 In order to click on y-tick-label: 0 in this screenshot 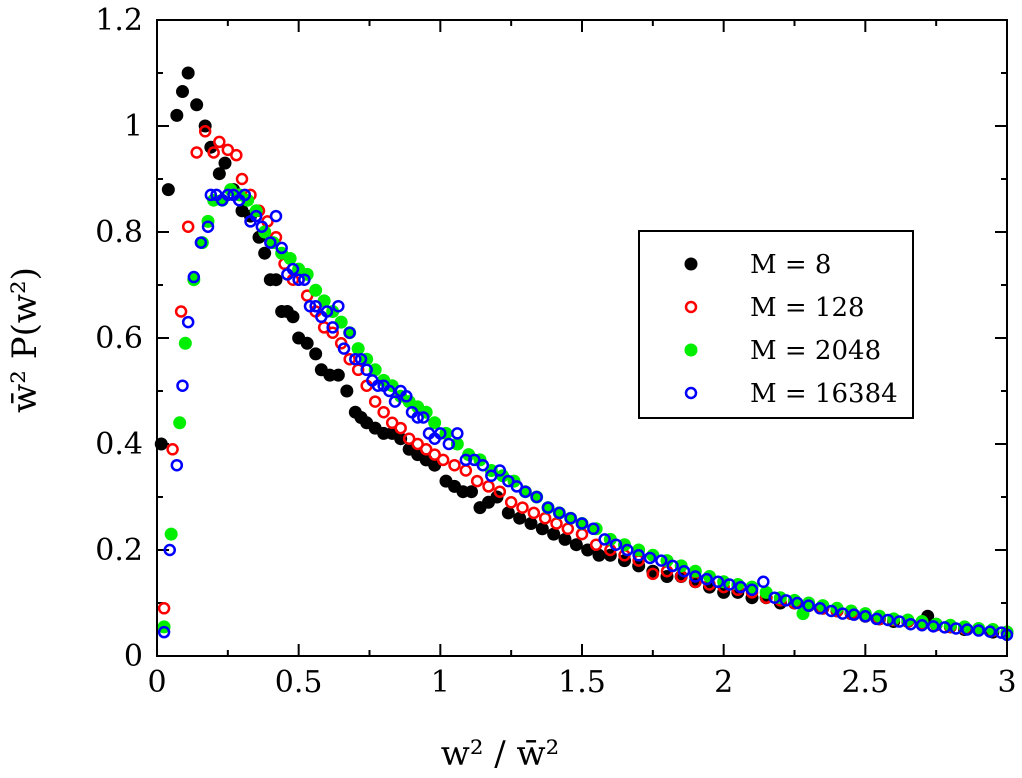, I will do `click(133, 656)`.